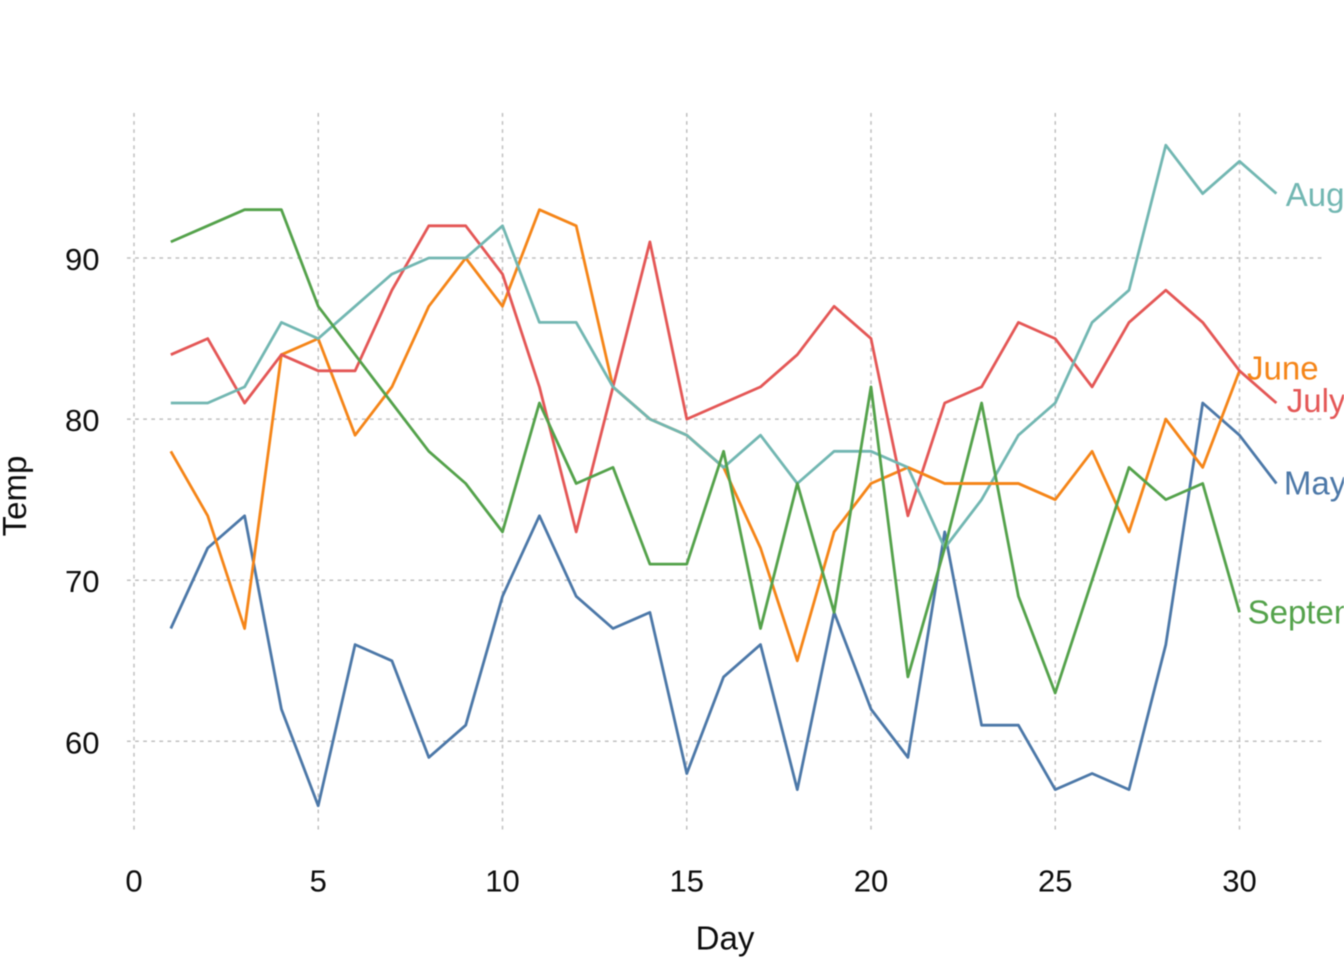  What do you see at coordinates (82, 742) in the screenshot?
I see `svg-text: 60` at bounding box center [82, 742].